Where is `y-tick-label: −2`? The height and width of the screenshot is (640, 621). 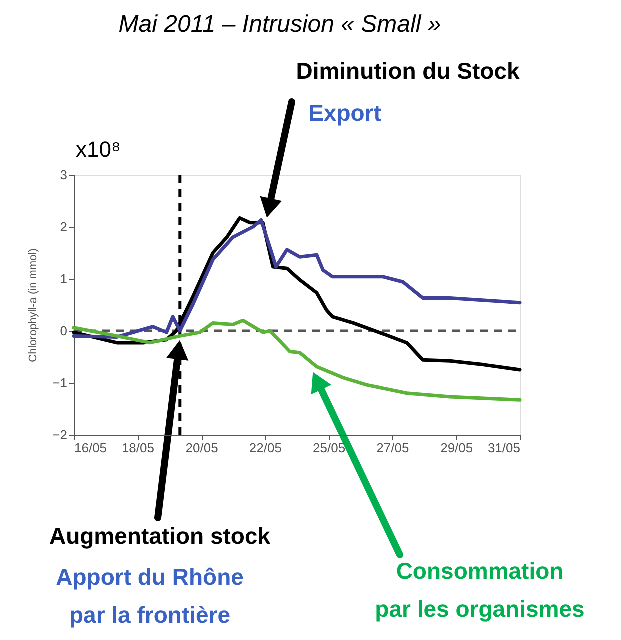
y-tick-label: −2 is located at coordinates (60, 435).